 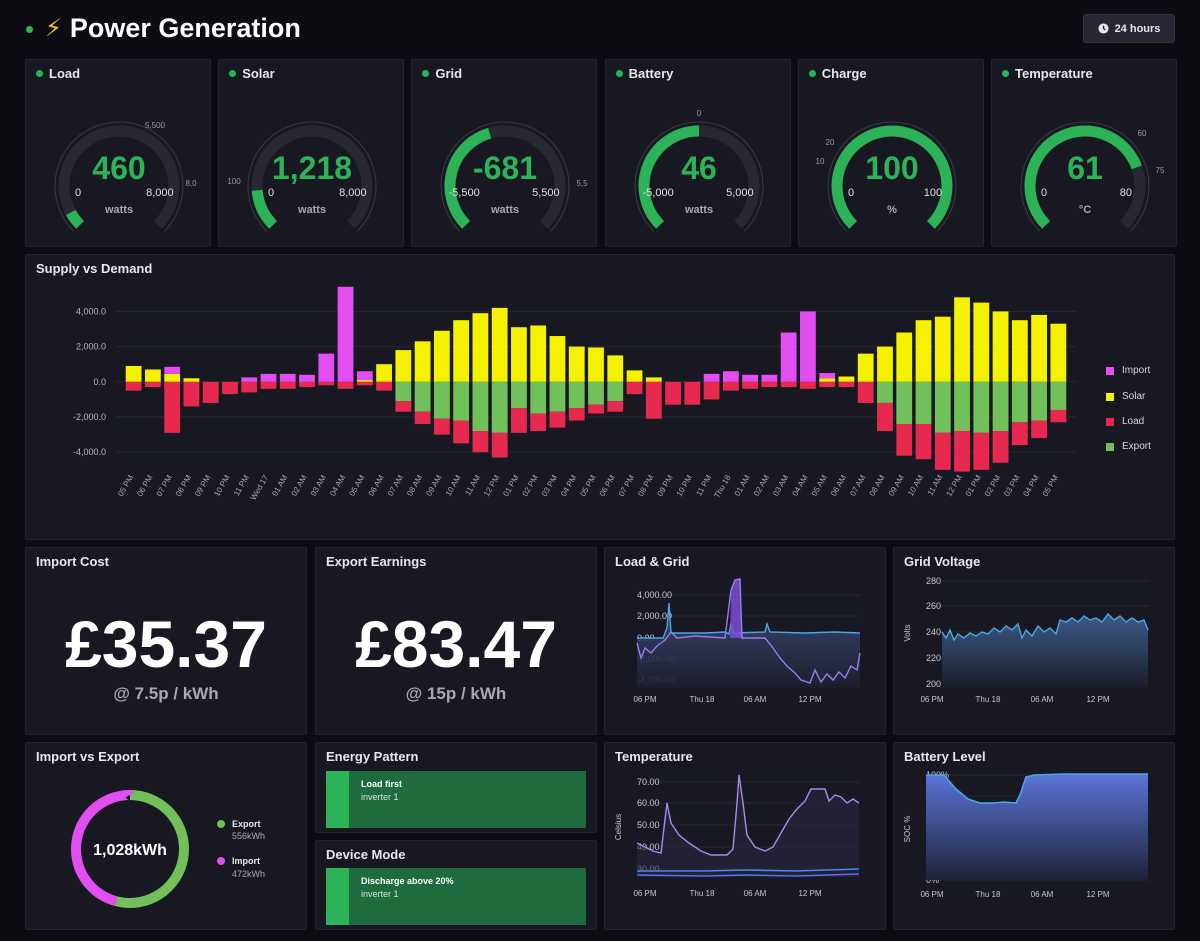 I want to click on time-range-button: 24 hours, so click(x=1129, y=28).